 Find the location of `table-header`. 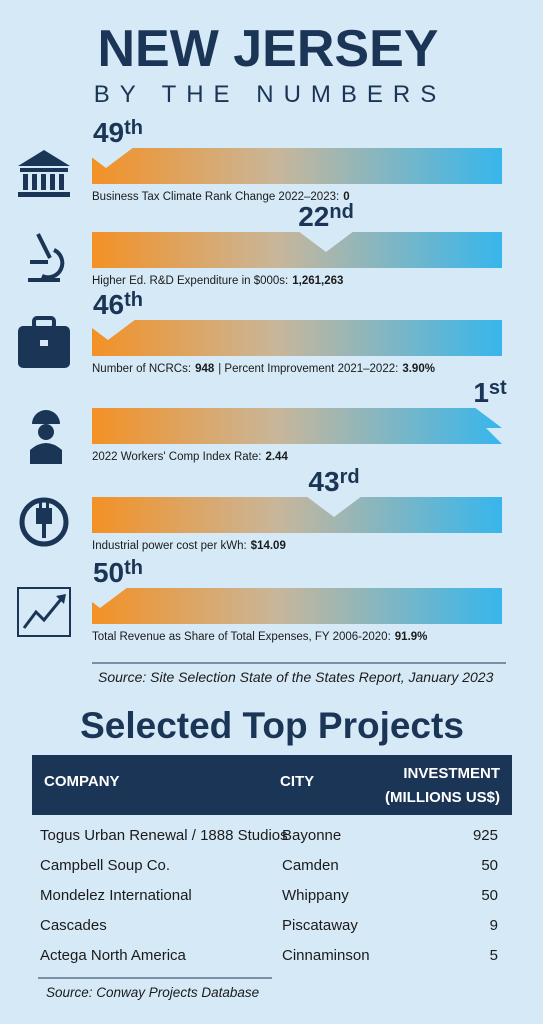

table-header is located at coordinates (272, 785).